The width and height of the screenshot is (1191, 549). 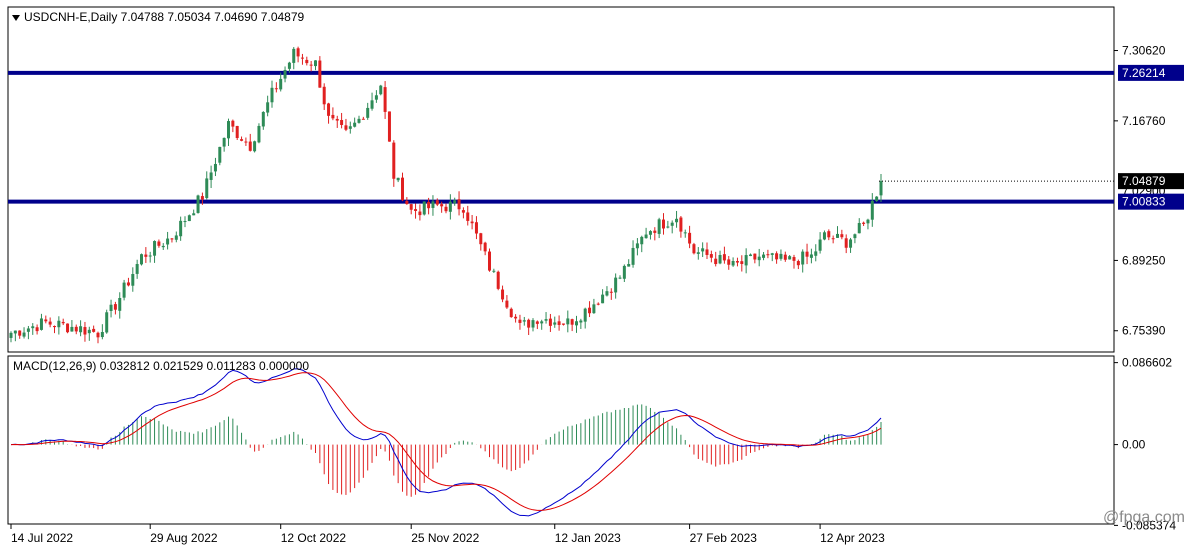 I want to click on date-tick-label: 29 Aug 2022, so click(x=184, y=538).